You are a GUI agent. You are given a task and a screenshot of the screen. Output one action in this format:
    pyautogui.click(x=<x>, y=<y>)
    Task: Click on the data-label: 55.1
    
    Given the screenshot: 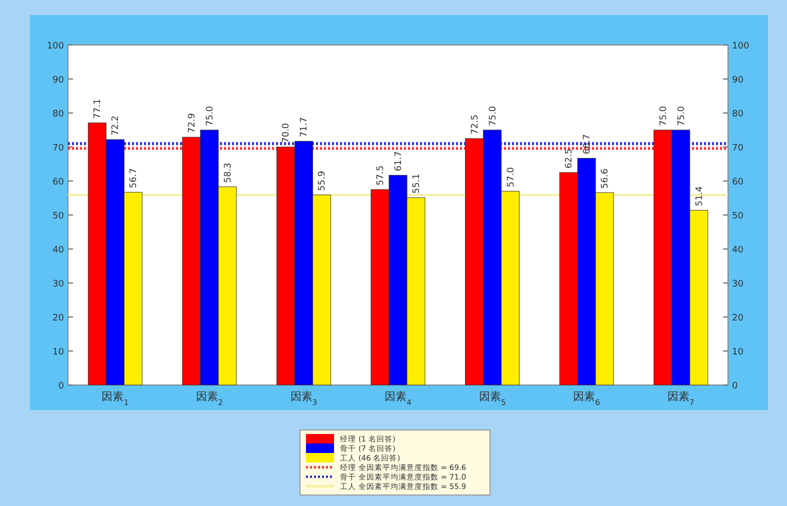 What is the action you would take?
    pyautogui.click(x=417, y=184)
    